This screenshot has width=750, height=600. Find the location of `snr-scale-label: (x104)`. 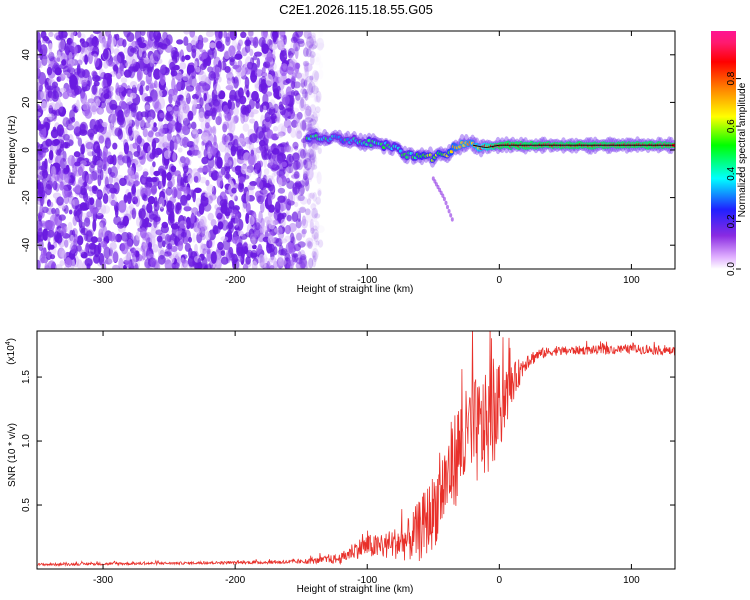

snr-scale-label: (x104) is located at coordinates (11, 351).